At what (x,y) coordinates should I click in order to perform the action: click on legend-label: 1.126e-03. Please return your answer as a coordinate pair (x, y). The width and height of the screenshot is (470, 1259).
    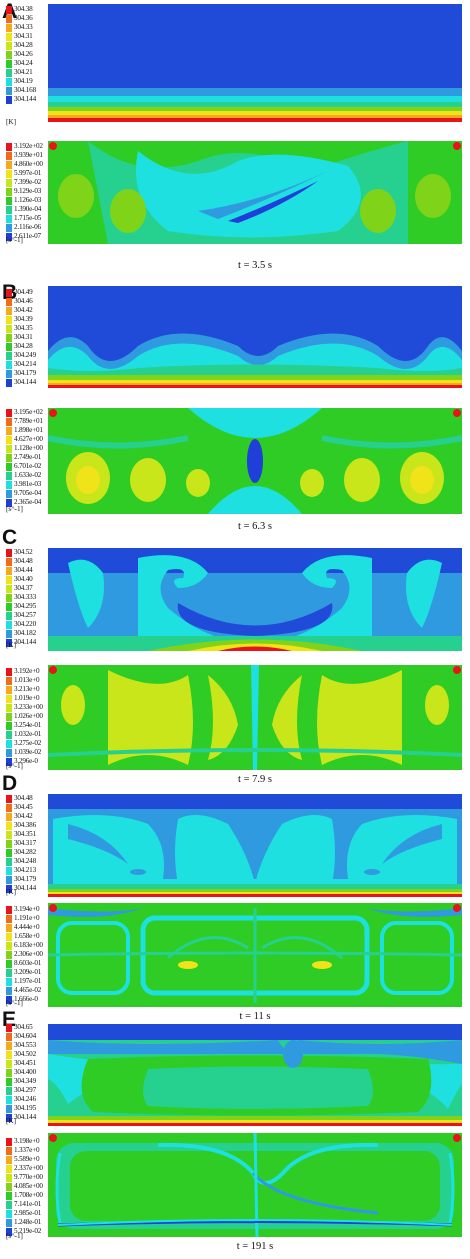
    Looking at the image, I should click on (28, 200).